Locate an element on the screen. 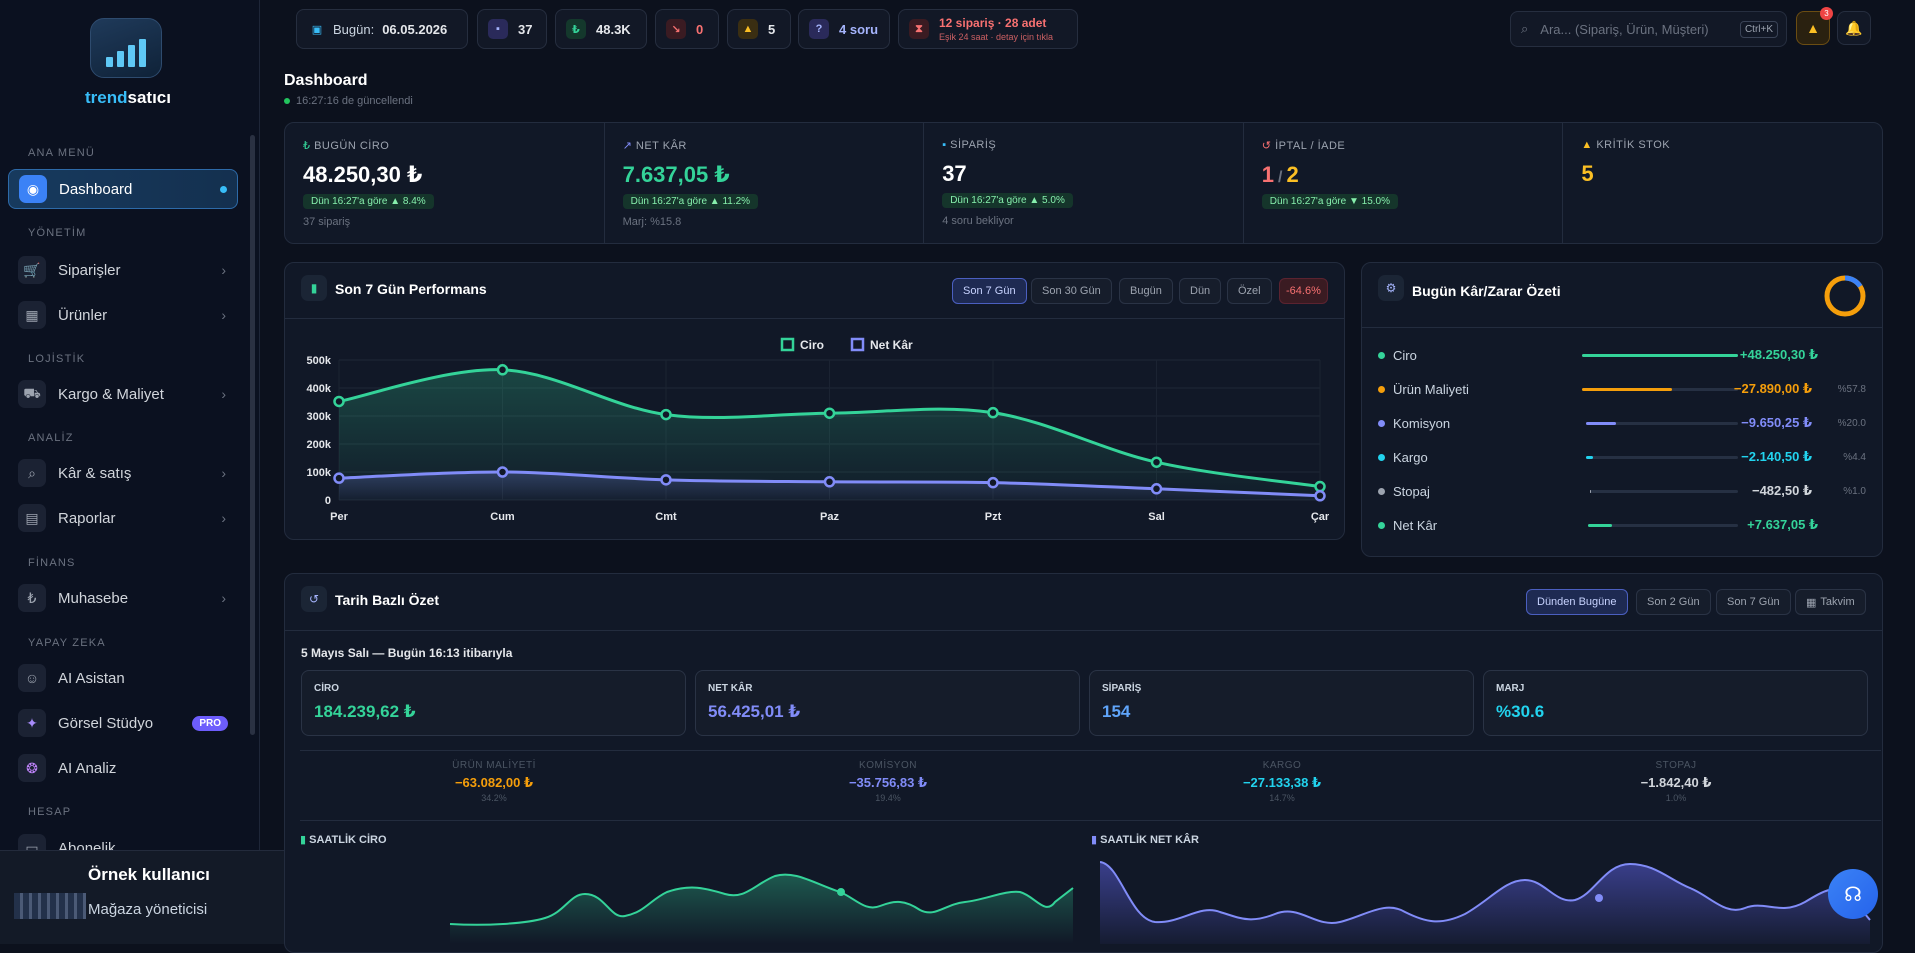 This screenshot has width=1915, height=953. section-label: FİNANS is located at coordinates (52, 563).